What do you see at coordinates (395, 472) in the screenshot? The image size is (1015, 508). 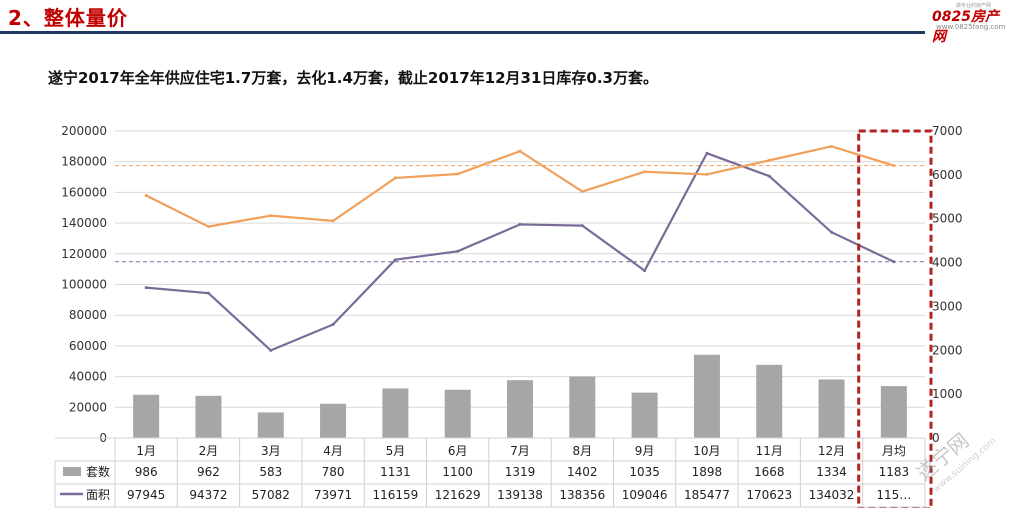 I see `data-label-套数: 1131` at bounding box center [395, 472].